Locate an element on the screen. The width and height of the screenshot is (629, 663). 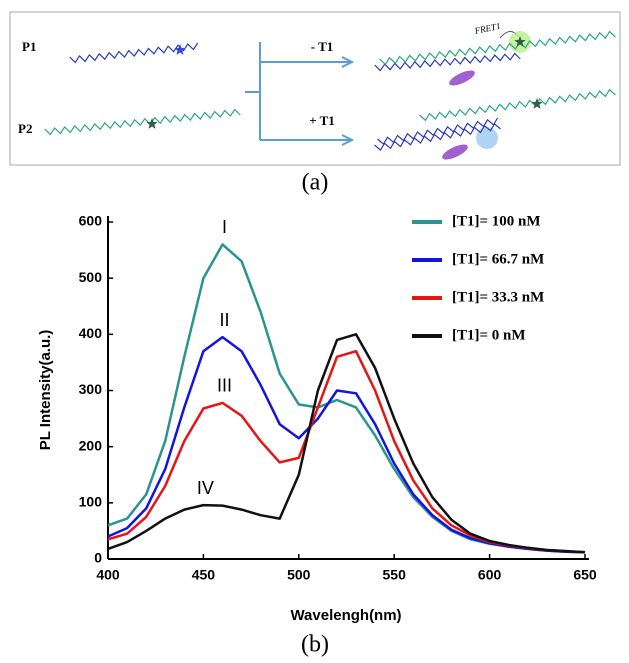
y-tick-label: 200 is located at coordinates (91, 445).